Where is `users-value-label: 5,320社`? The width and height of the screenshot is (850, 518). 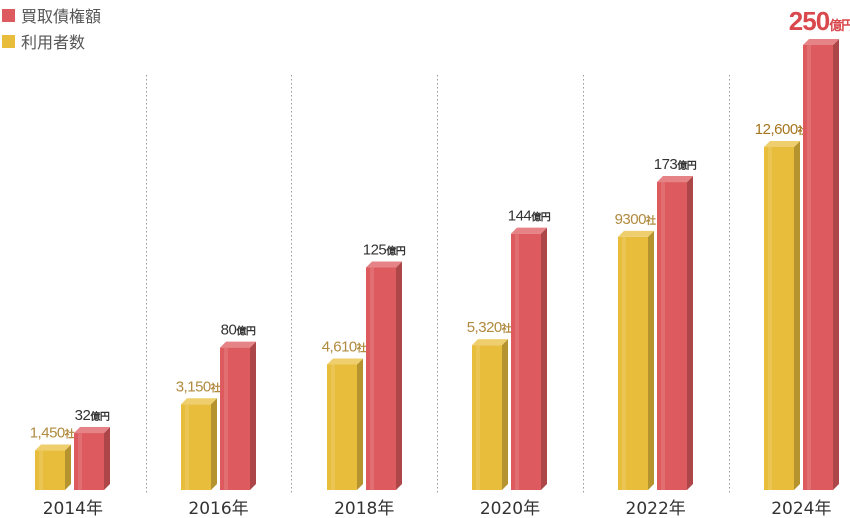
users-value-label: 5,320社 is located at coordinates (489, 327).